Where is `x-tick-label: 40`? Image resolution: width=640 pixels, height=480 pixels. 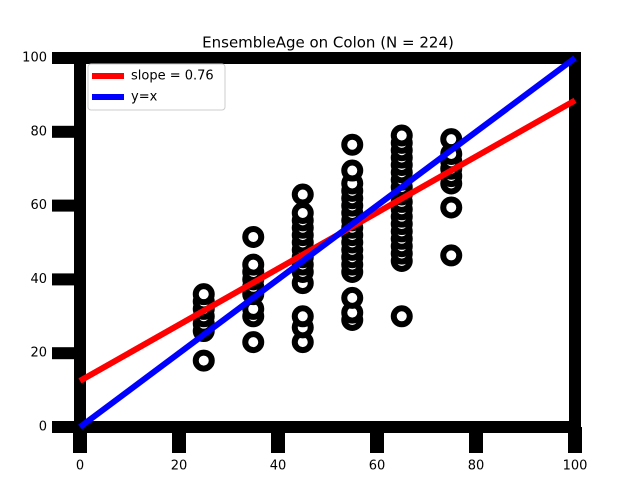 x-tick-label: 40 is located at coordinates (278, 466).